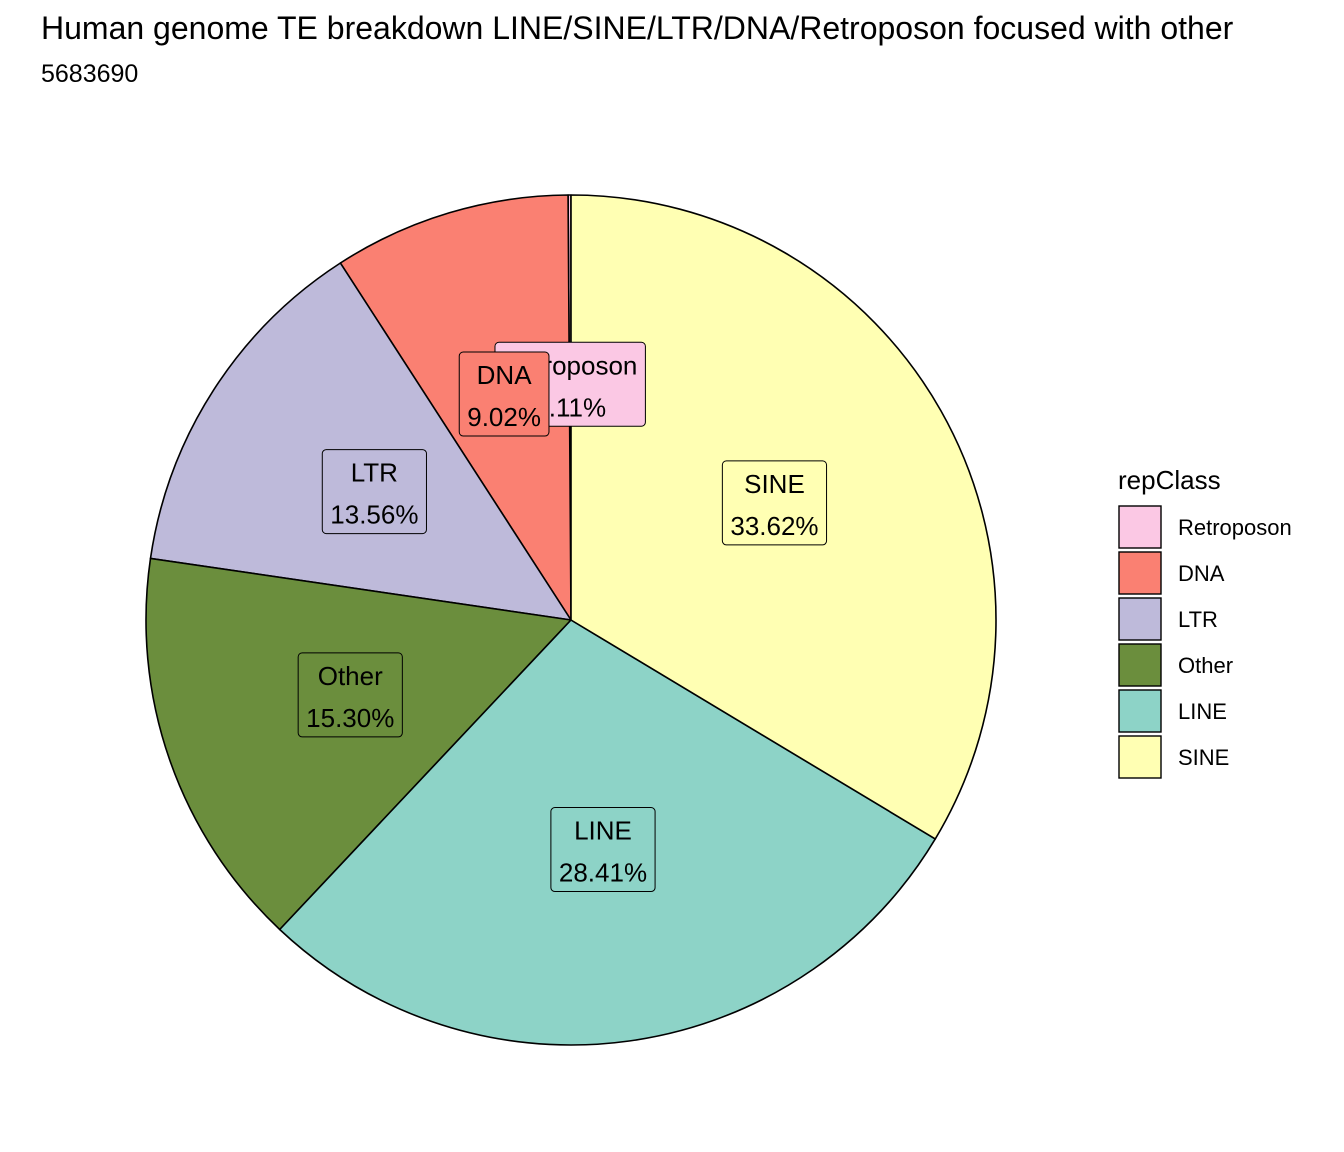 This screenshot has height=1152, width=1344. I want to click on slice-label-value: 28.41%, so click(603, 873).